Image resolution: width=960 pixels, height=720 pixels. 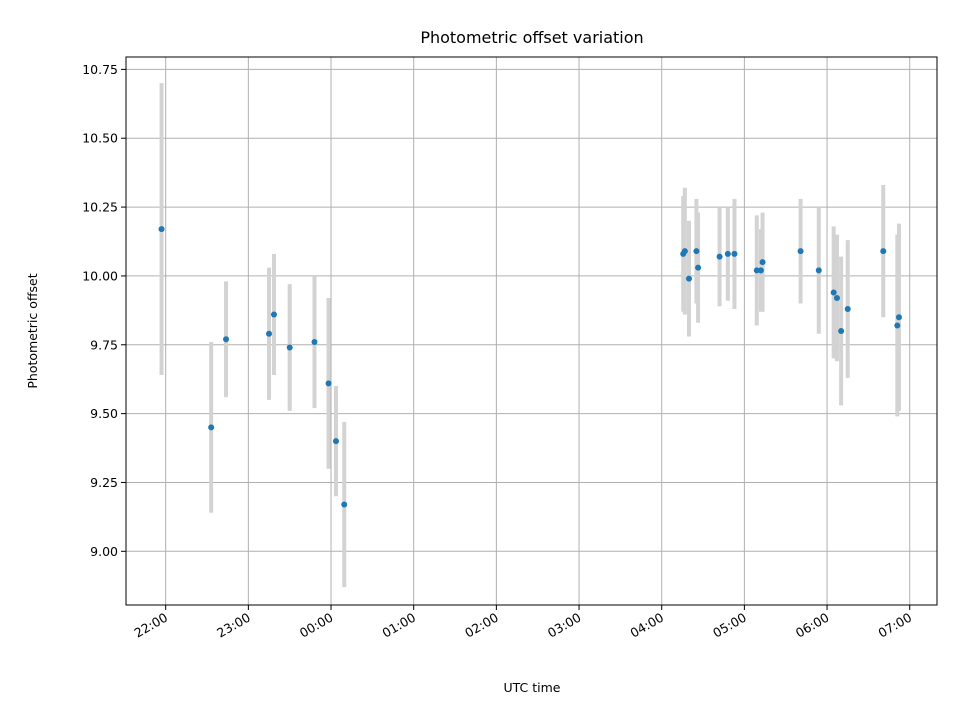 I want to click on y-tick-label: 10.50, so click(x=100, y=138).